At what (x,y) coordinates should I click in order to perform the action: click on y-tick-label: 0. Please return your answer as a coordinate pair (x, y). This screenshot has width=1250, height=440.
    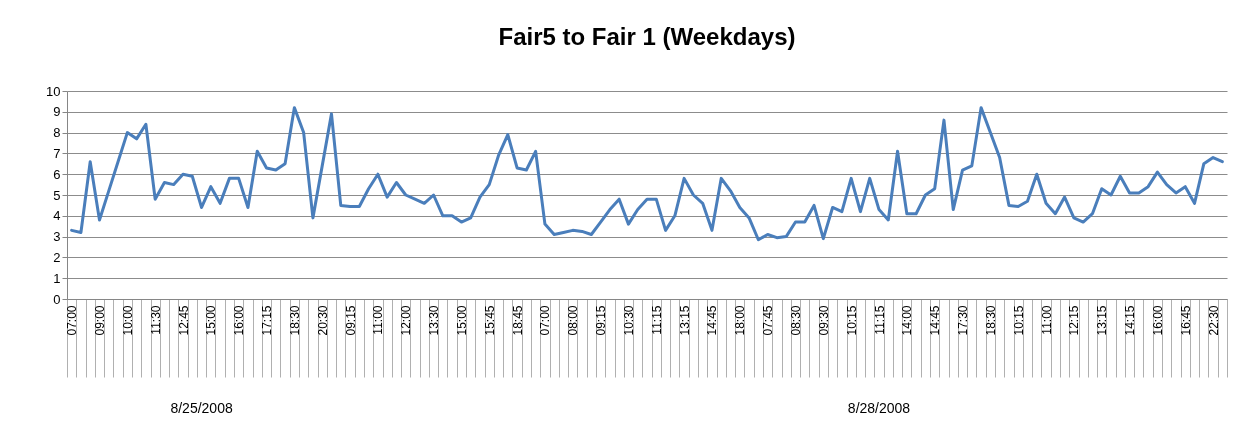
    Looking at the image, I should click on (57, 299).